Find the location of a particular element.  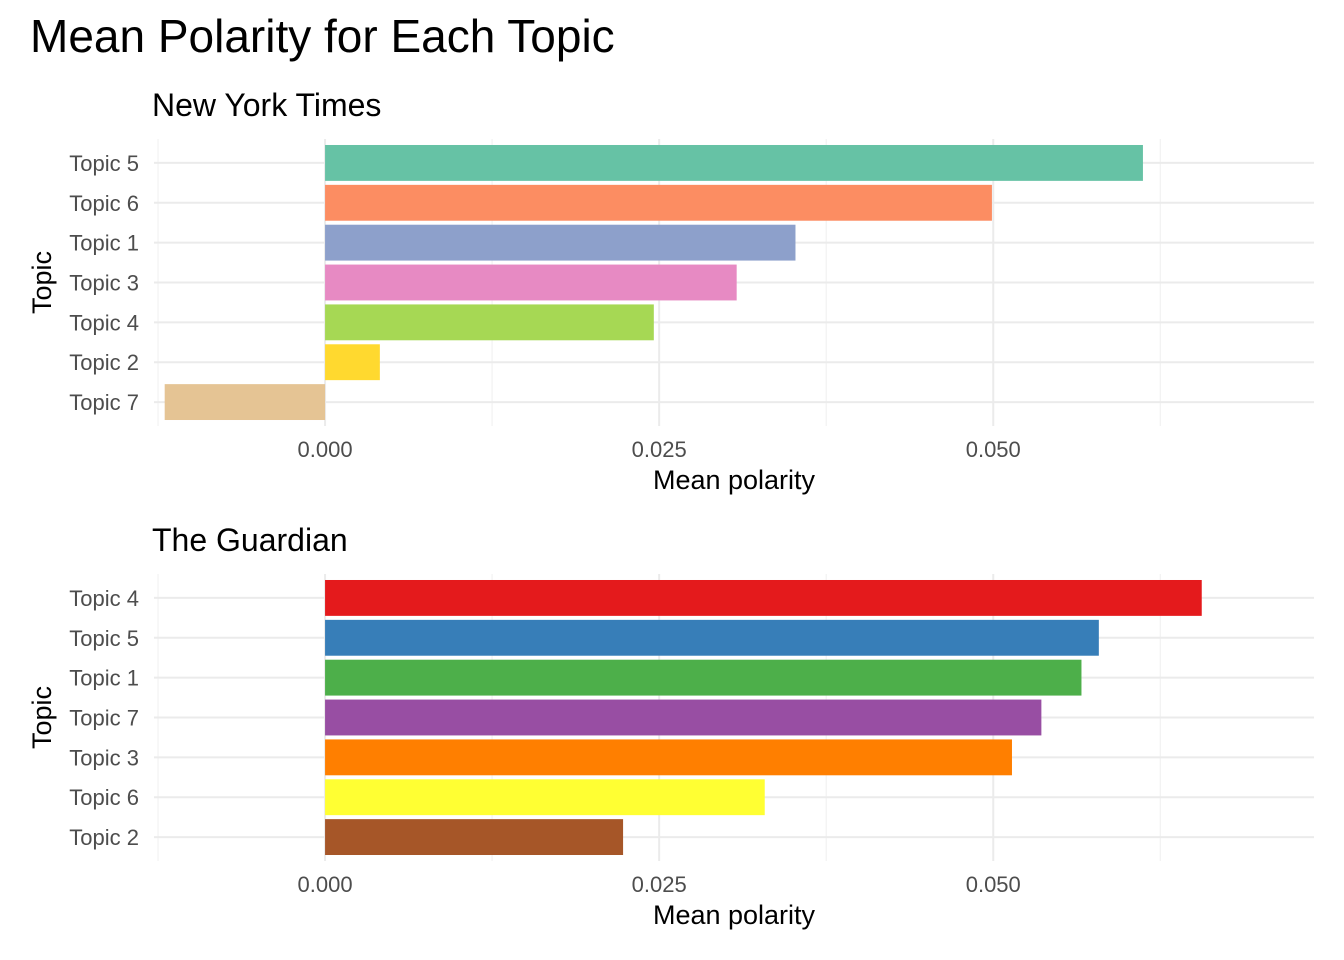

chart-main-title: Mean Polarity for Each Topic is located at coordinates (322, 36).